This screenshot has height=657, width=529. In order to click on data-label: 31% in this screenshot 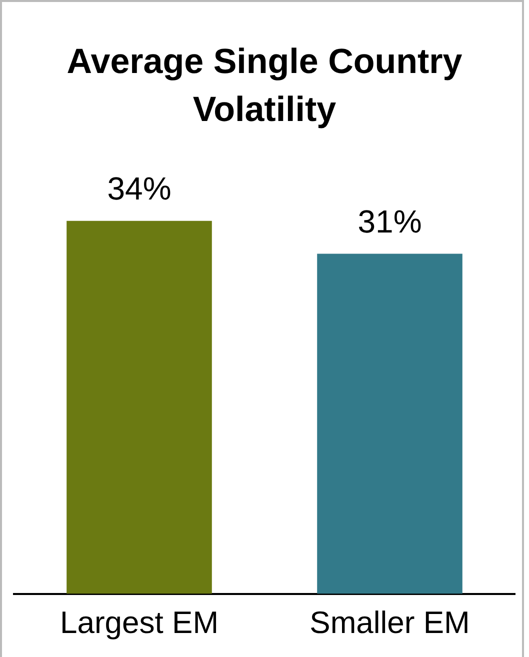, I will do `click(390, 222)`.